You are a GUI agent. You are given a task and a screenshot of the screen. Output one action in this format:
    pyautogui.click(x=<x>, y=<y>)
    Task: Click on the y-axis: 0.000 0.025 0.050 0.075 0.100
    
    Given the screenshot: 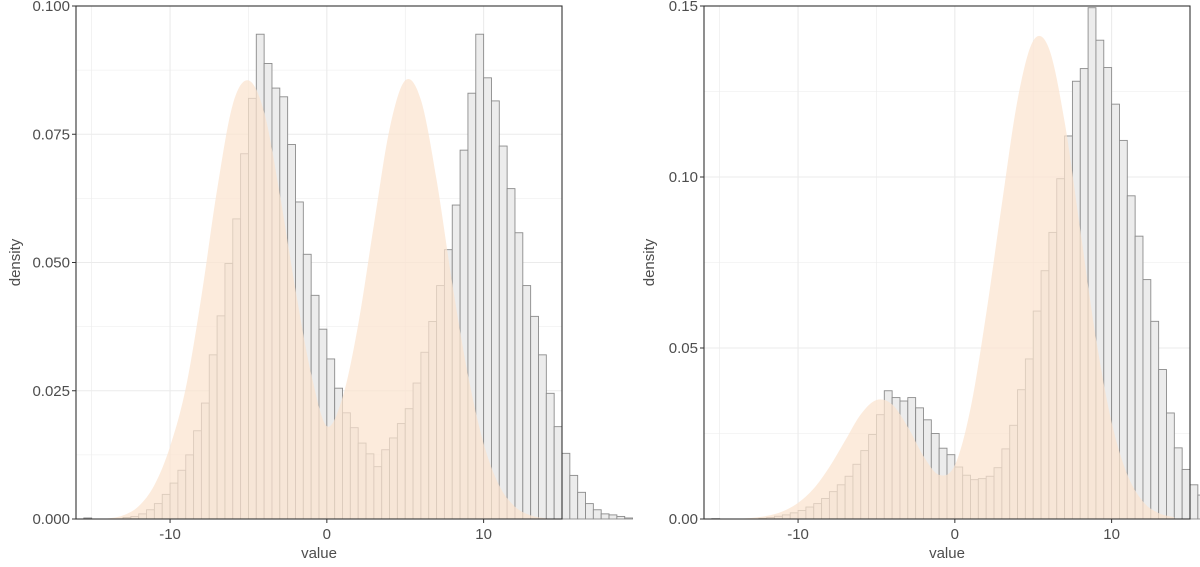 What is the action you would take?
    pyautogui.click(x=54, y=264)
    